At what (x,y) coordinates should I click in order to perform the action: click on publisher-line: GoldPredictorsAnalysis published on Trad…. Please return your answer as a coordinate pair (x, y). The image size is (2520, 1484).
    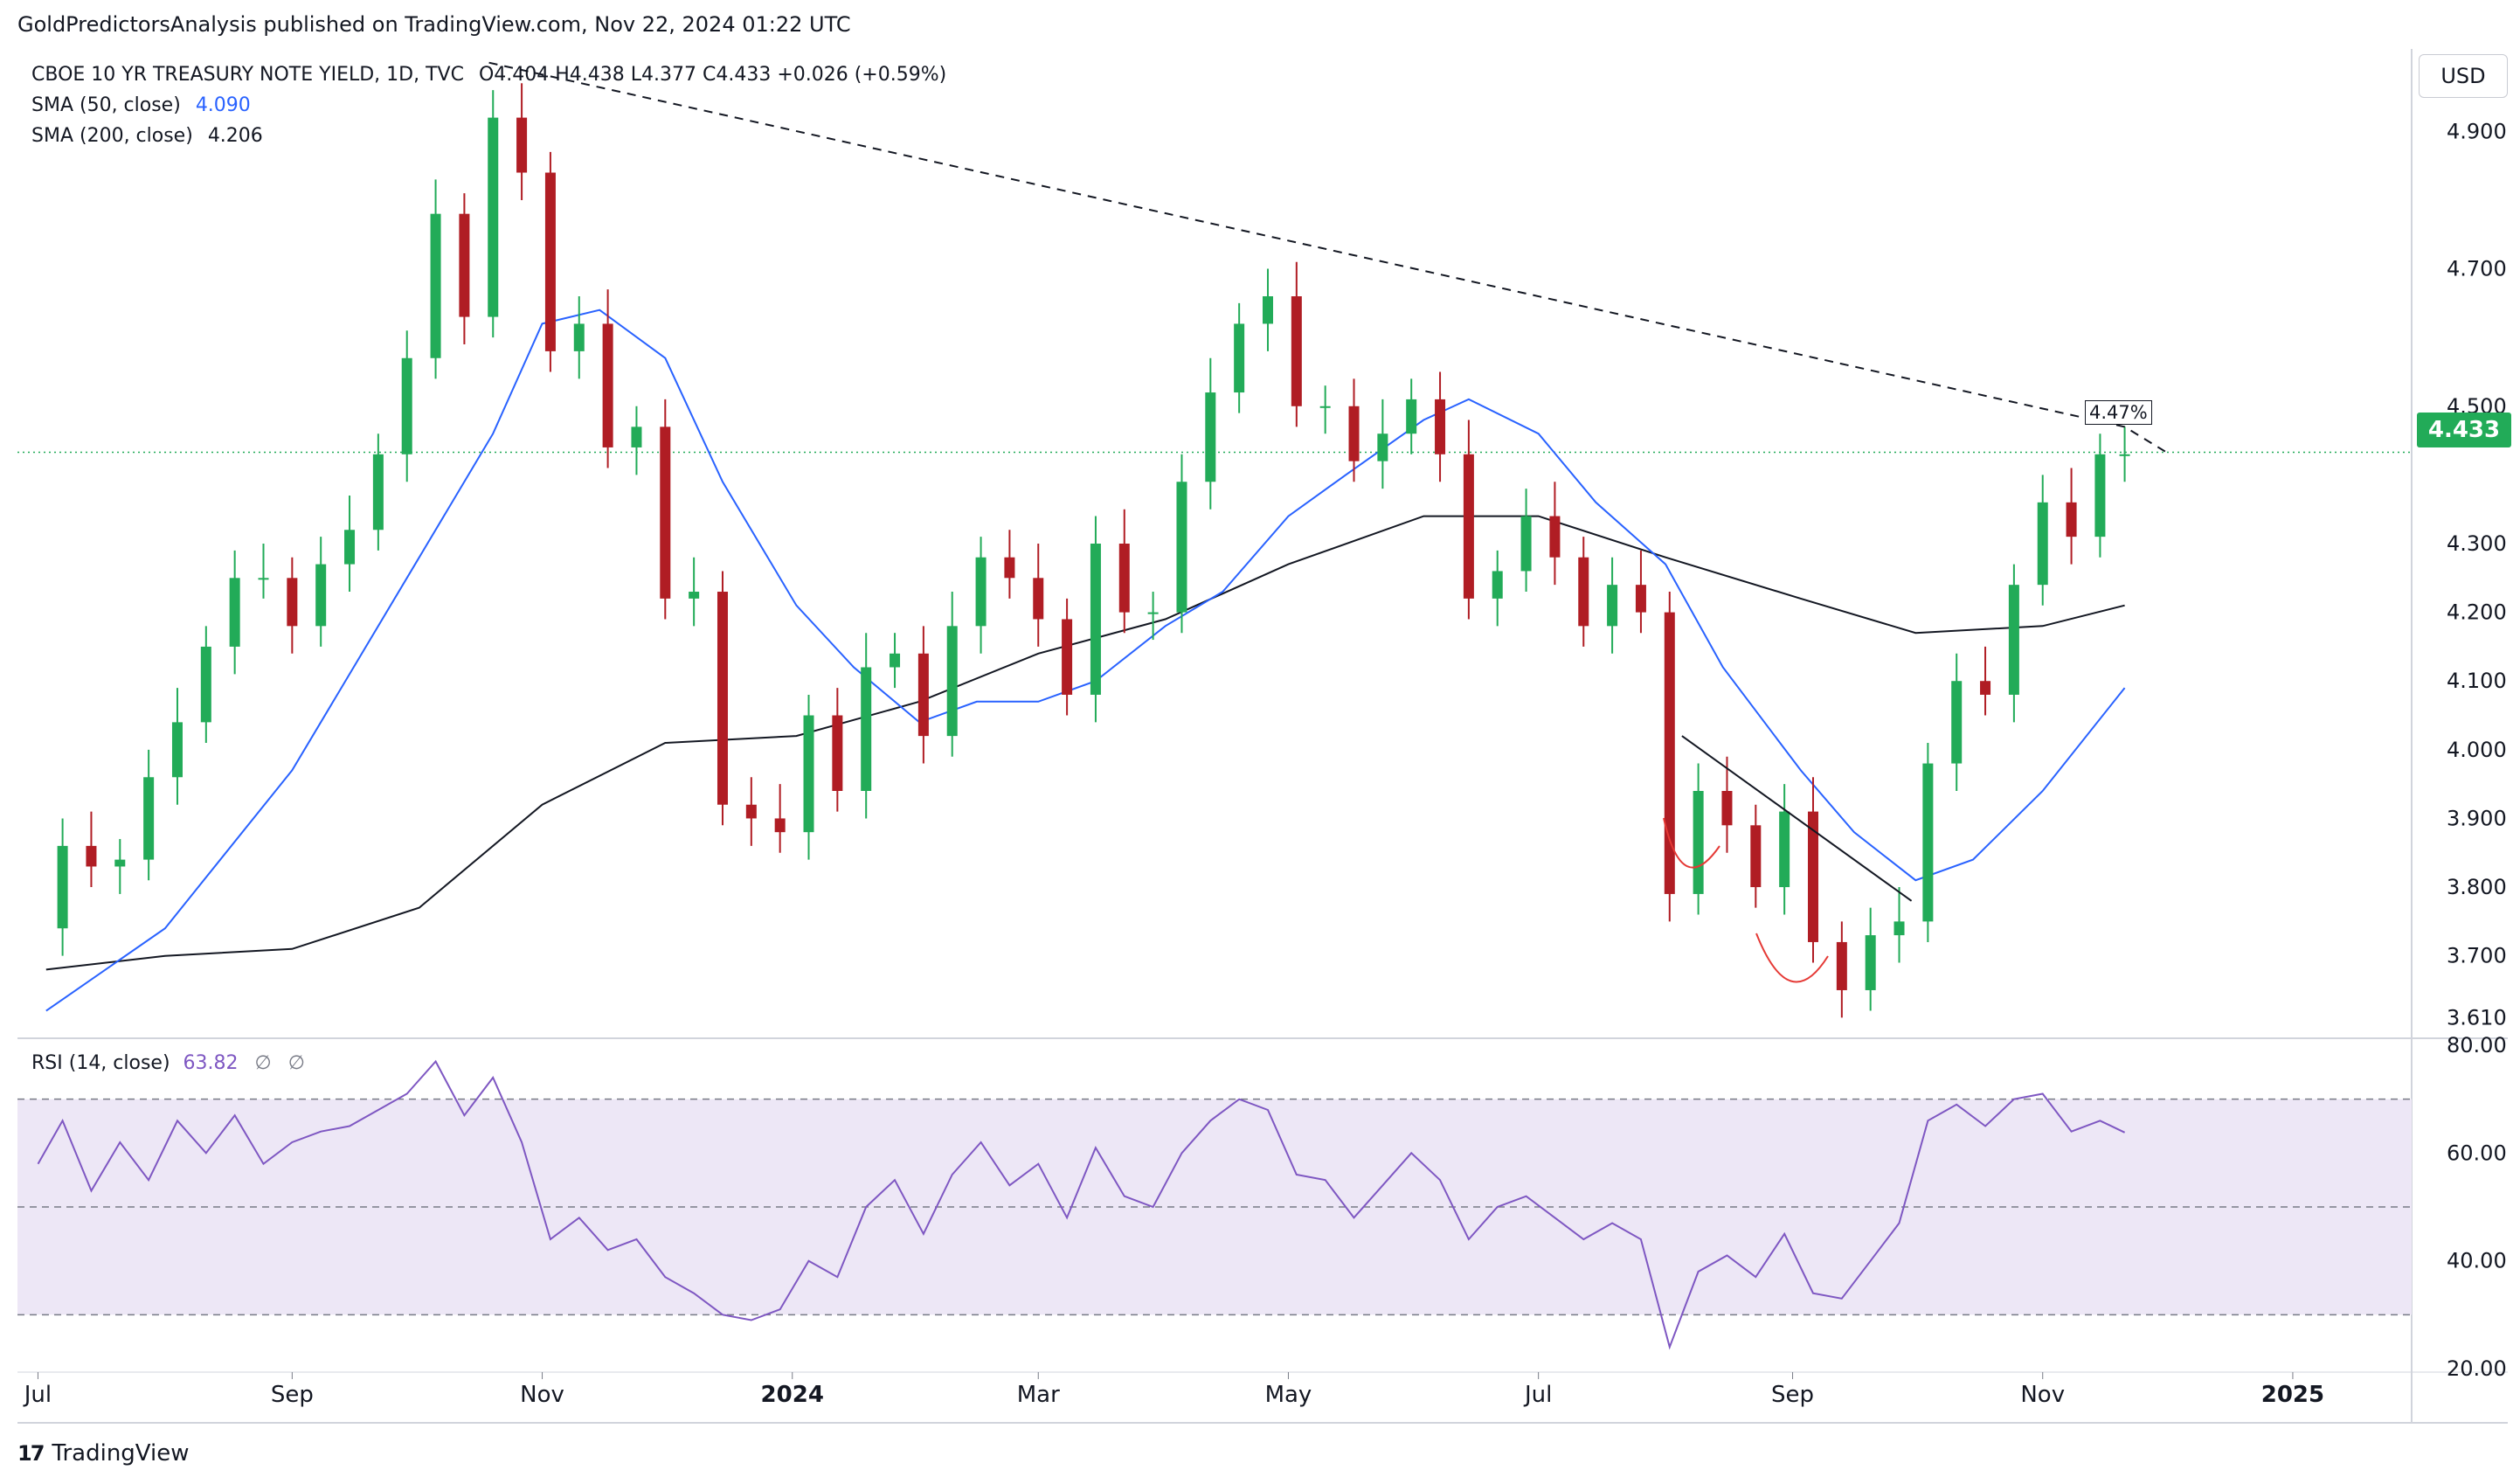
    Looking at the image, I should click on (434, 24).